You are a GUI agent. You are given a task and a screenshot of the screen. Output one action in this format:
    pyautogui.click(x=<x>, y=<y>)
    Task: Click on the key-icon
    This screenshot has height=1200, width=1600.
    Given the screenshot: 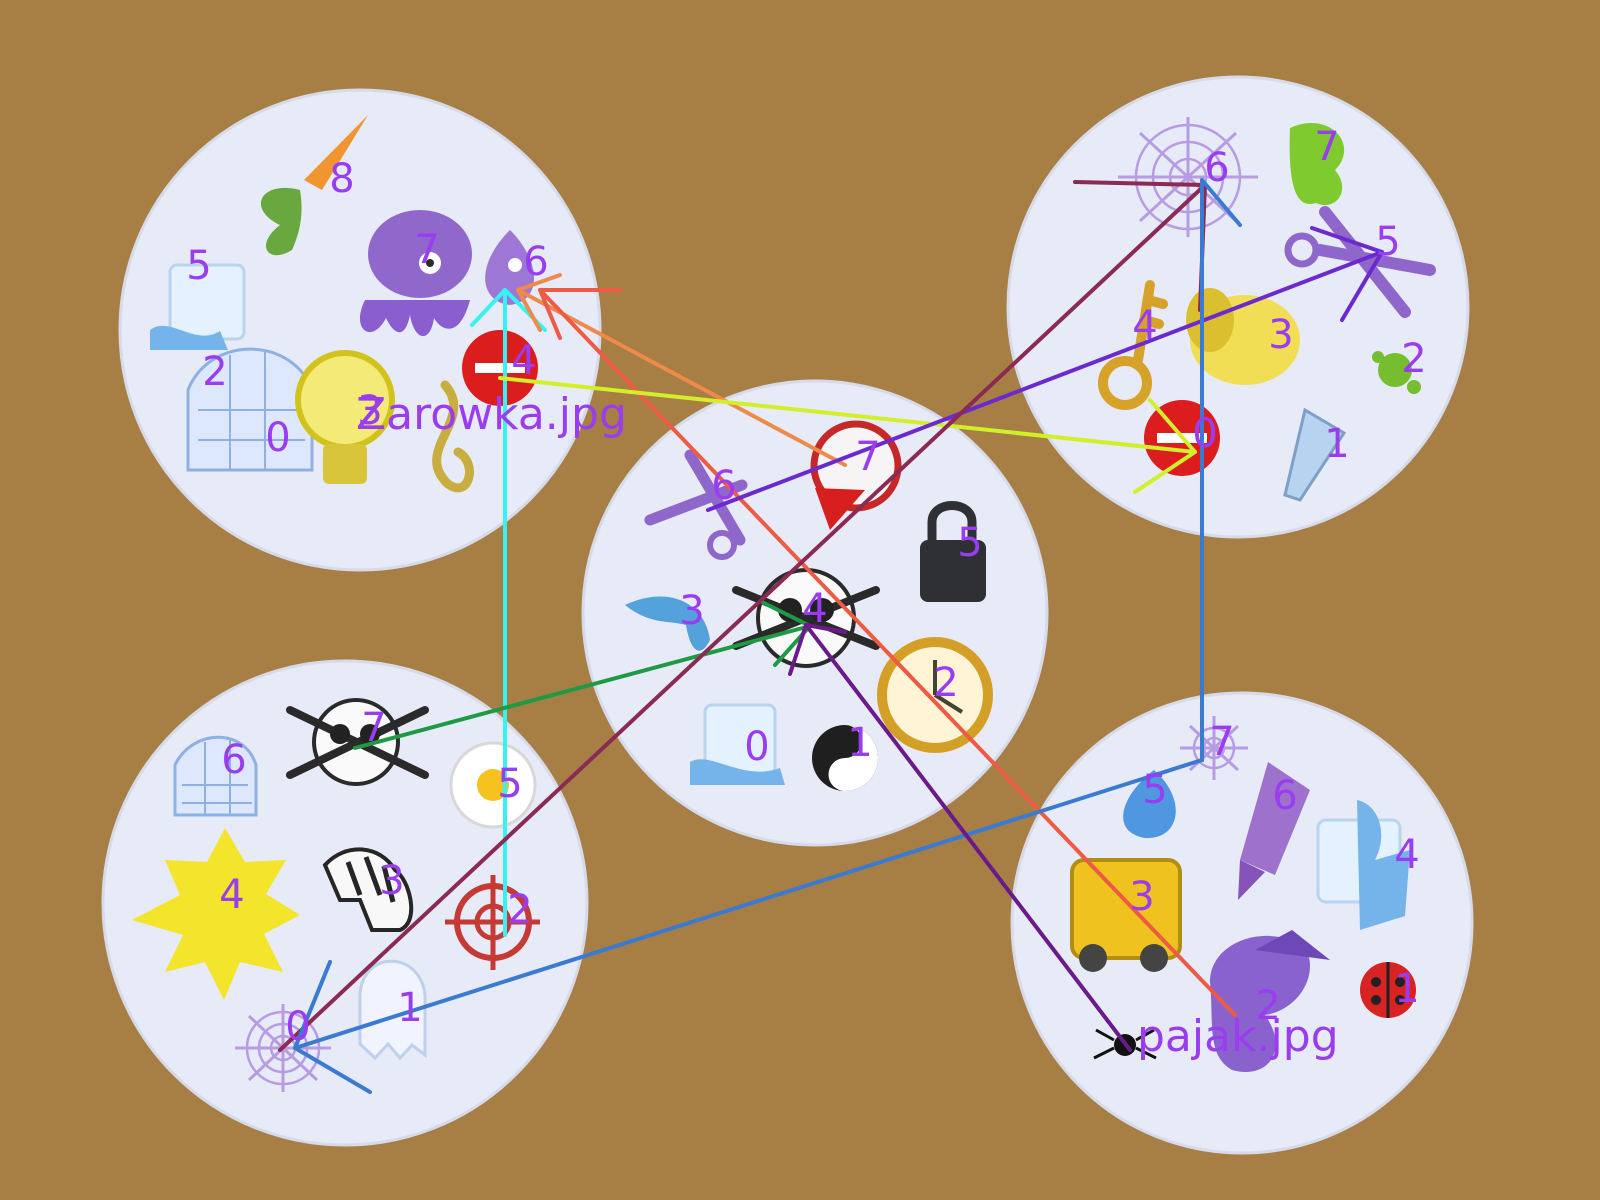 What is the action you would take?
    pyautogui.click(x=1133, y=345)
    